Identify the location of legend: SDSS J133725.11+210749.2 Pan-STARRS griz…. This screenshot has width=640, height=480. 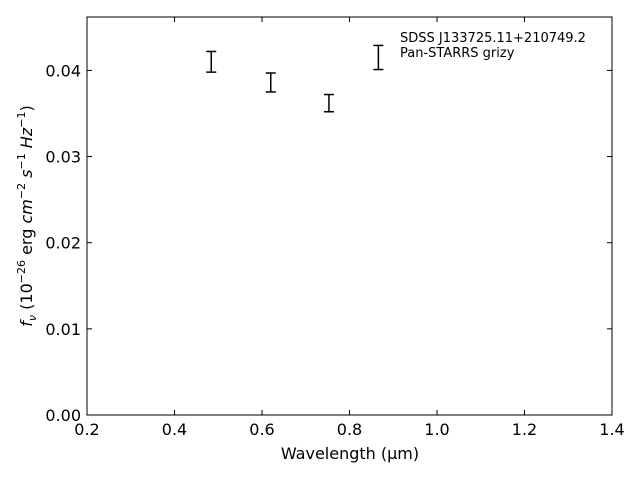
(493, 46).